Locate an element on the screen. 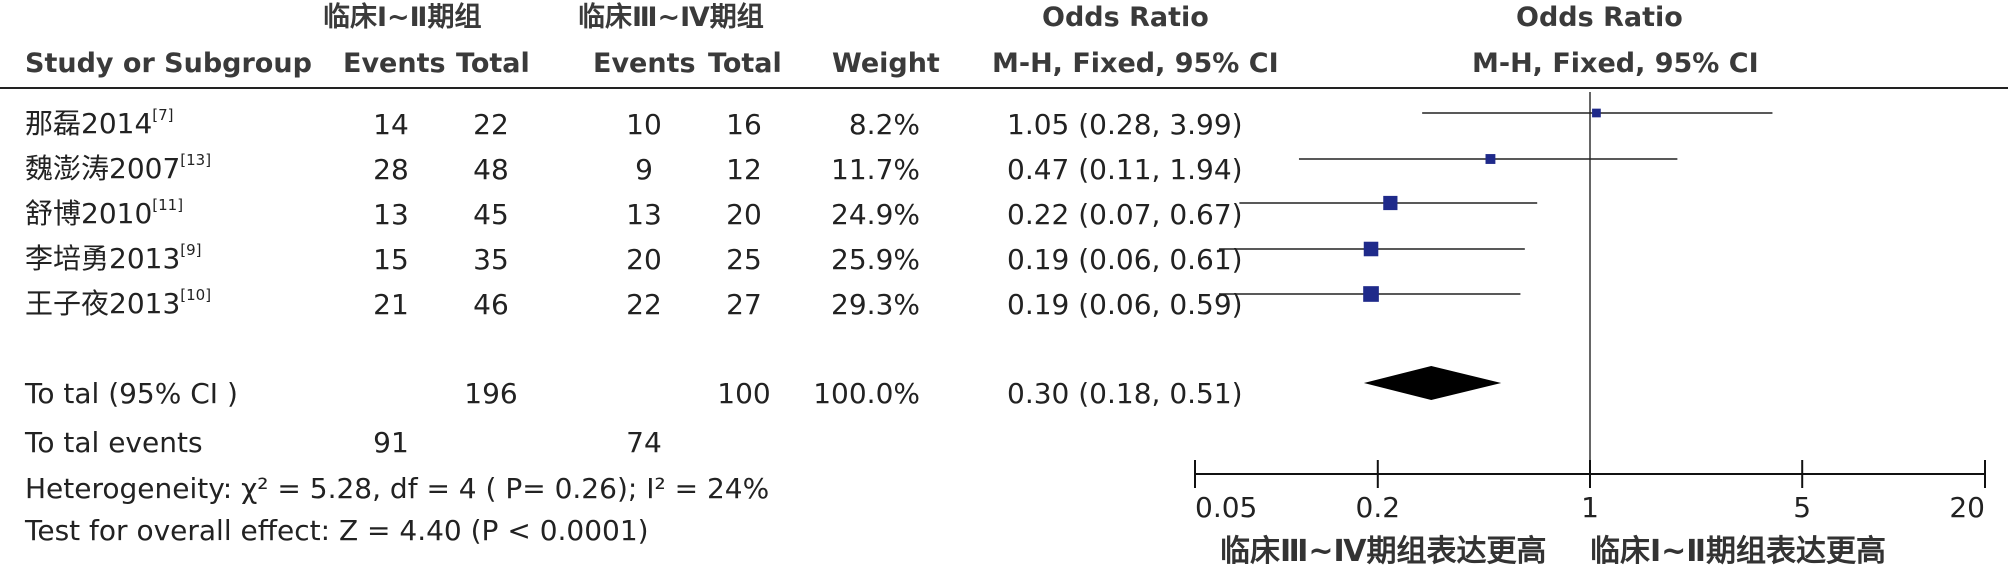 The image size is (2008, 573). header-divider is located at coordinates (1004, 88).